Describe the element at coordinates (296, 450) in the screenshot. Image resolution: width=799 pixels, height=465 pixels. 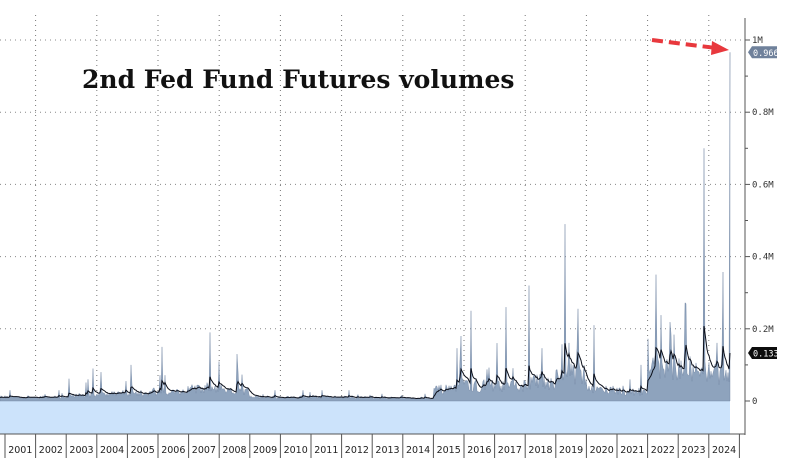
I see `x-tick-label: 2010` at that location.